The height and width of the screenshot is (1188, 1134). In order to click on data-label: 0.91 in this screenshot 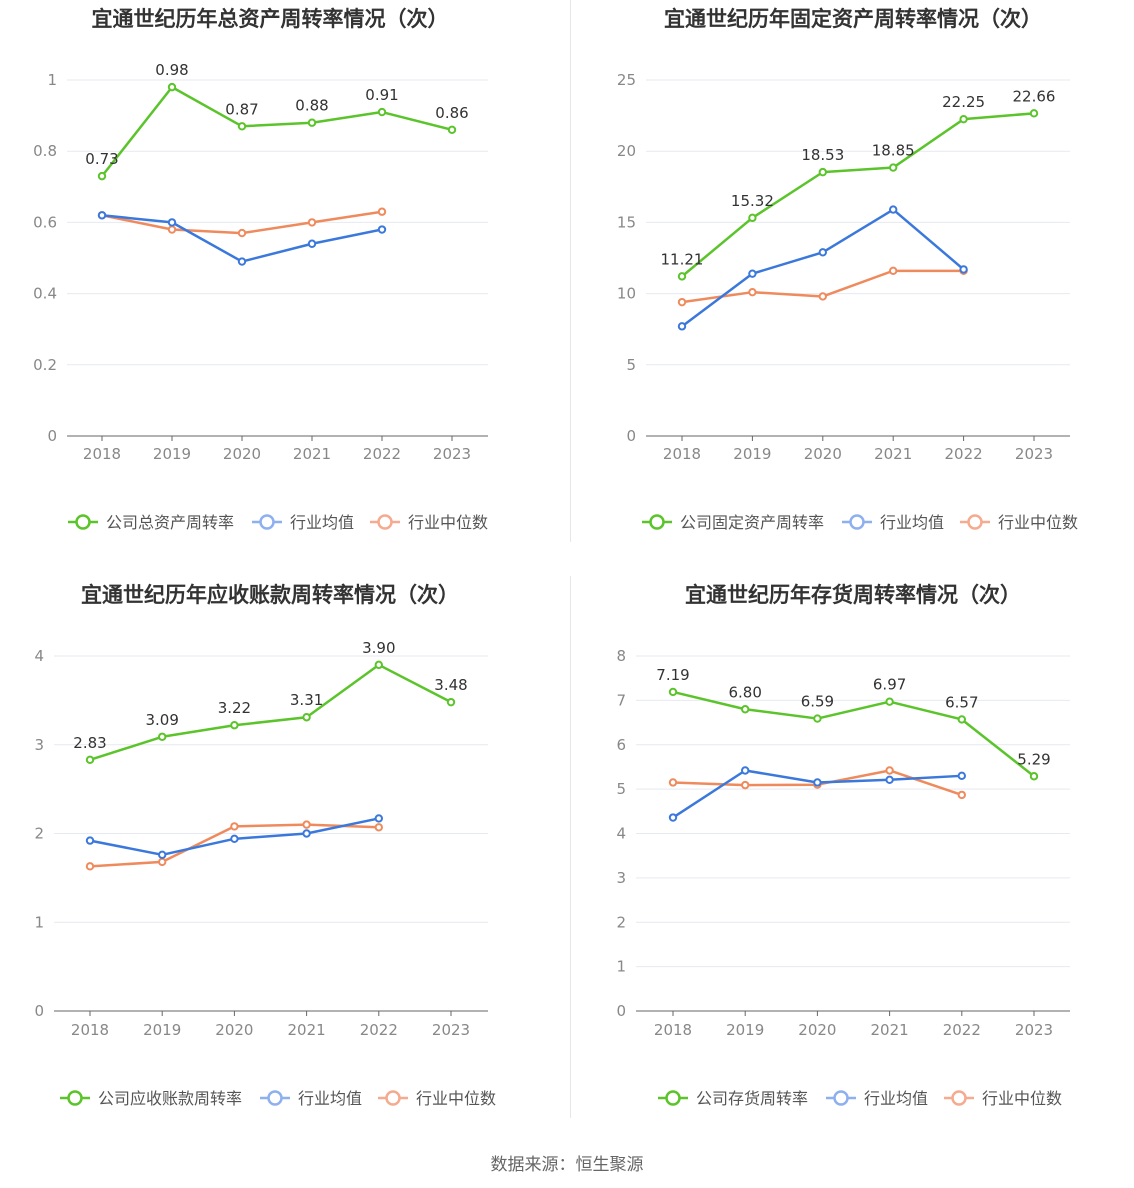, I will do `click(381, 95)`.